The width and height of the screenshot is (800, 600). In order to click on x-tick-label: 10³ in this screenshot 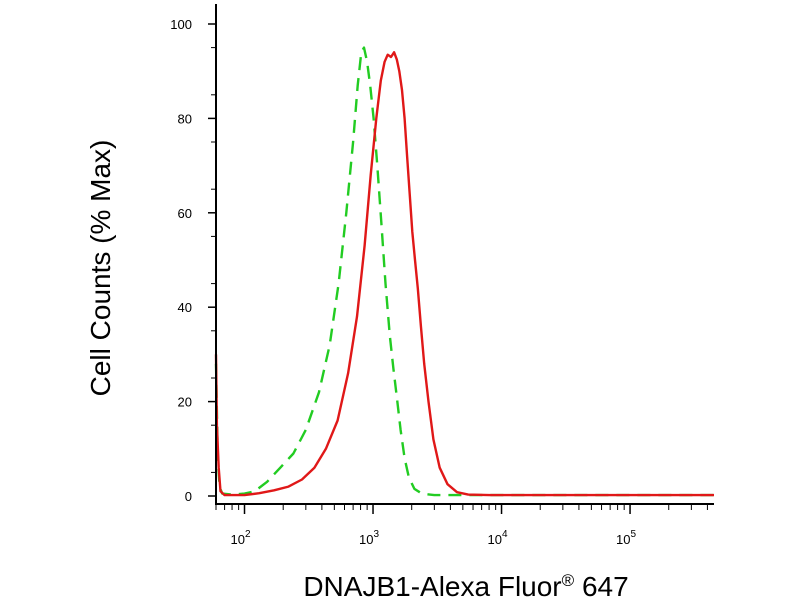, I will do `click(369, 538)`.